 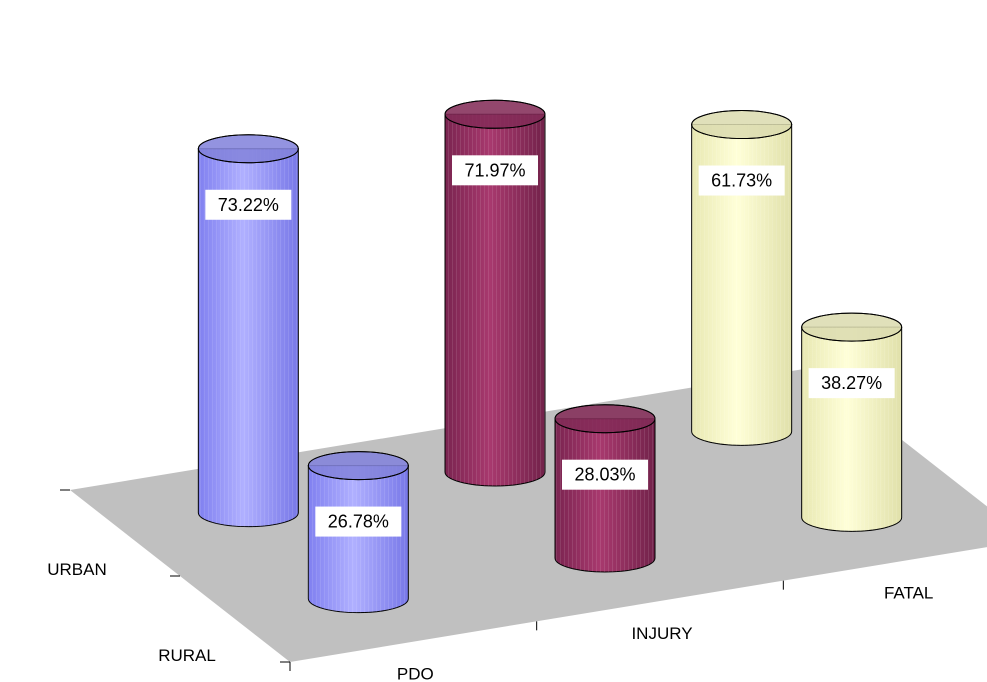 I want to click on data-label-text: 38.27%, so click(x=851, y=383).